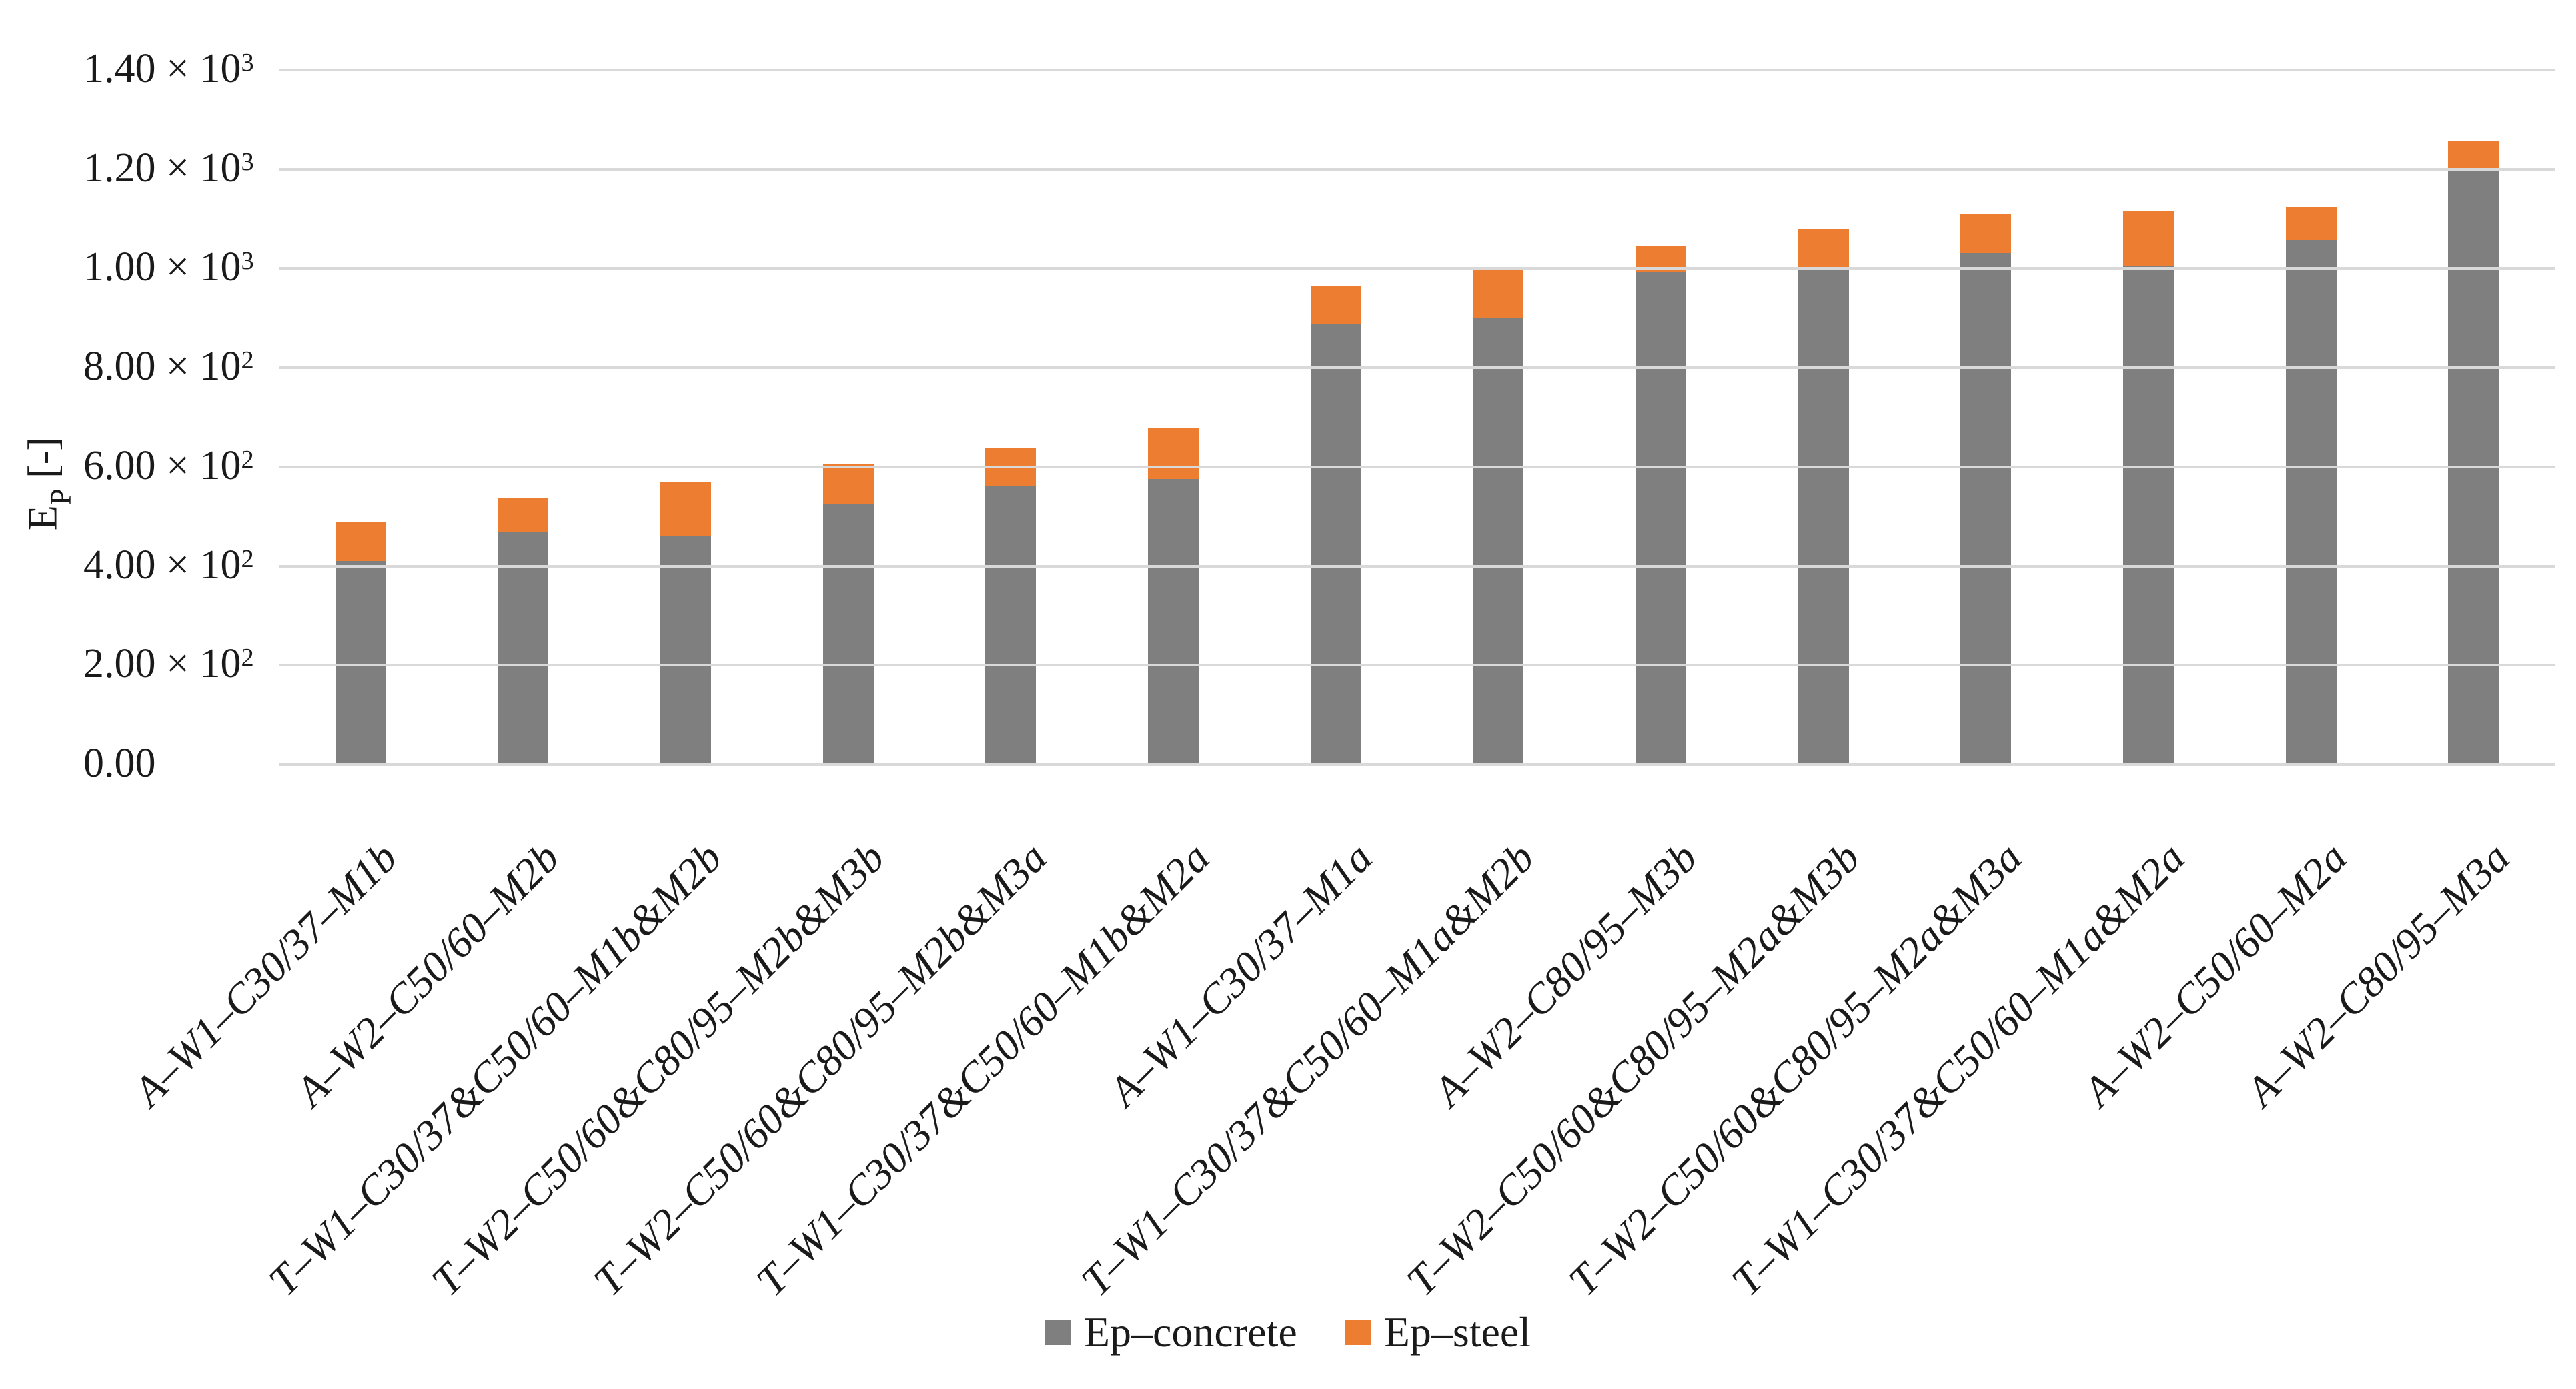 The width and height of the screenshot is (2576, 1389). Describe the element at coordinates (162, 267) in the screenshot. I see `y-tick-mantissa: 1.00 × 10` at that location.